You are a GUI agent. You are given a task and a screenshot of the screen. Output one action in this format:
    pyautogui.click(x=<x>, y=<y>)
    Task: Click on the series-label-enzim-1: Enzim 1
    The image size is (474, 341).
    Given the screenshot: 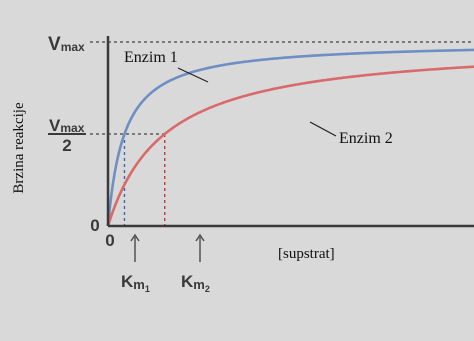 What is the action you would take?
    pyautogui.click(x=151, y=57)
    